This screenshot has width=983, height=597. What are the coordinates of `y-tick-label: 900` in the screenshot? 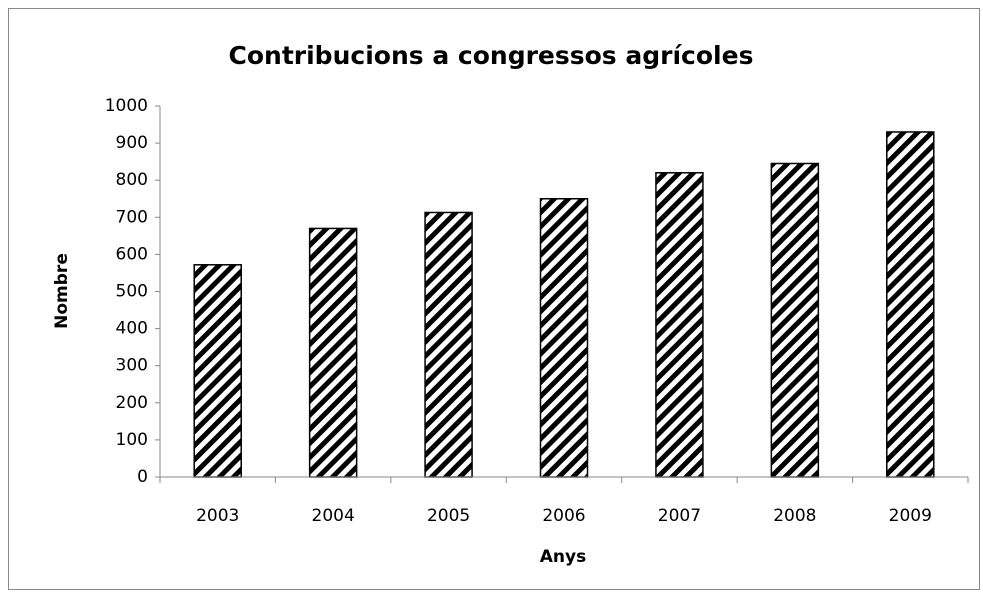 It's located at (132, 143).